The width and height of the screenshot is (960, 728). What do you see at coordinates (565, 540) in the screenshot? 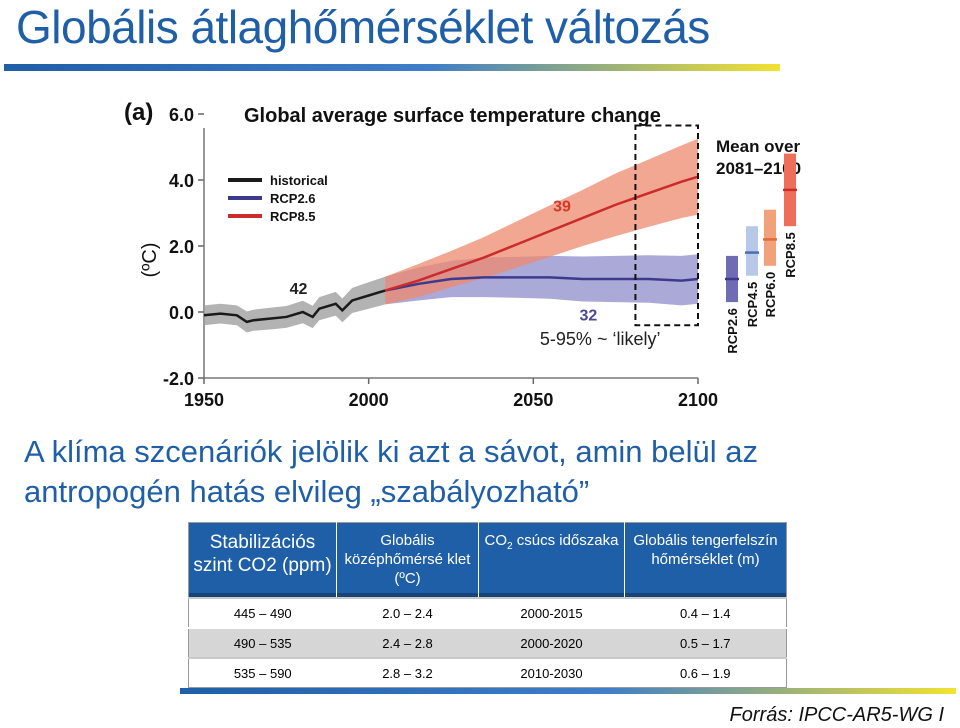
I see `header-co2-peak-post: csúcs időszaka` at bounding box center [565, 540].